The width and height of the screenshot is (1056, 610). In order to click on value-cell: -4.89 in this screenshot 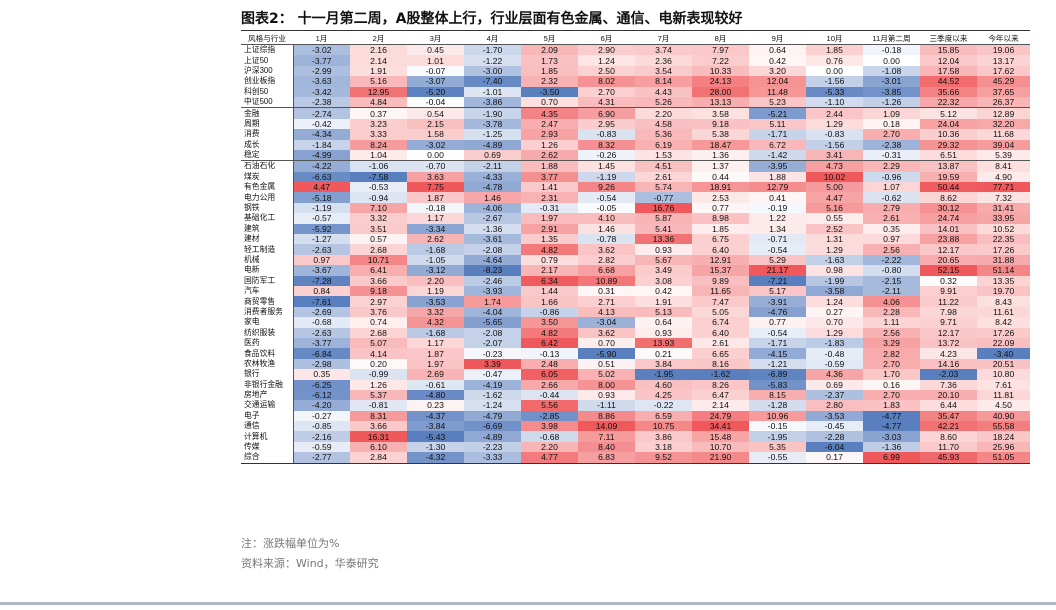, I will do `click(492, 436)`.